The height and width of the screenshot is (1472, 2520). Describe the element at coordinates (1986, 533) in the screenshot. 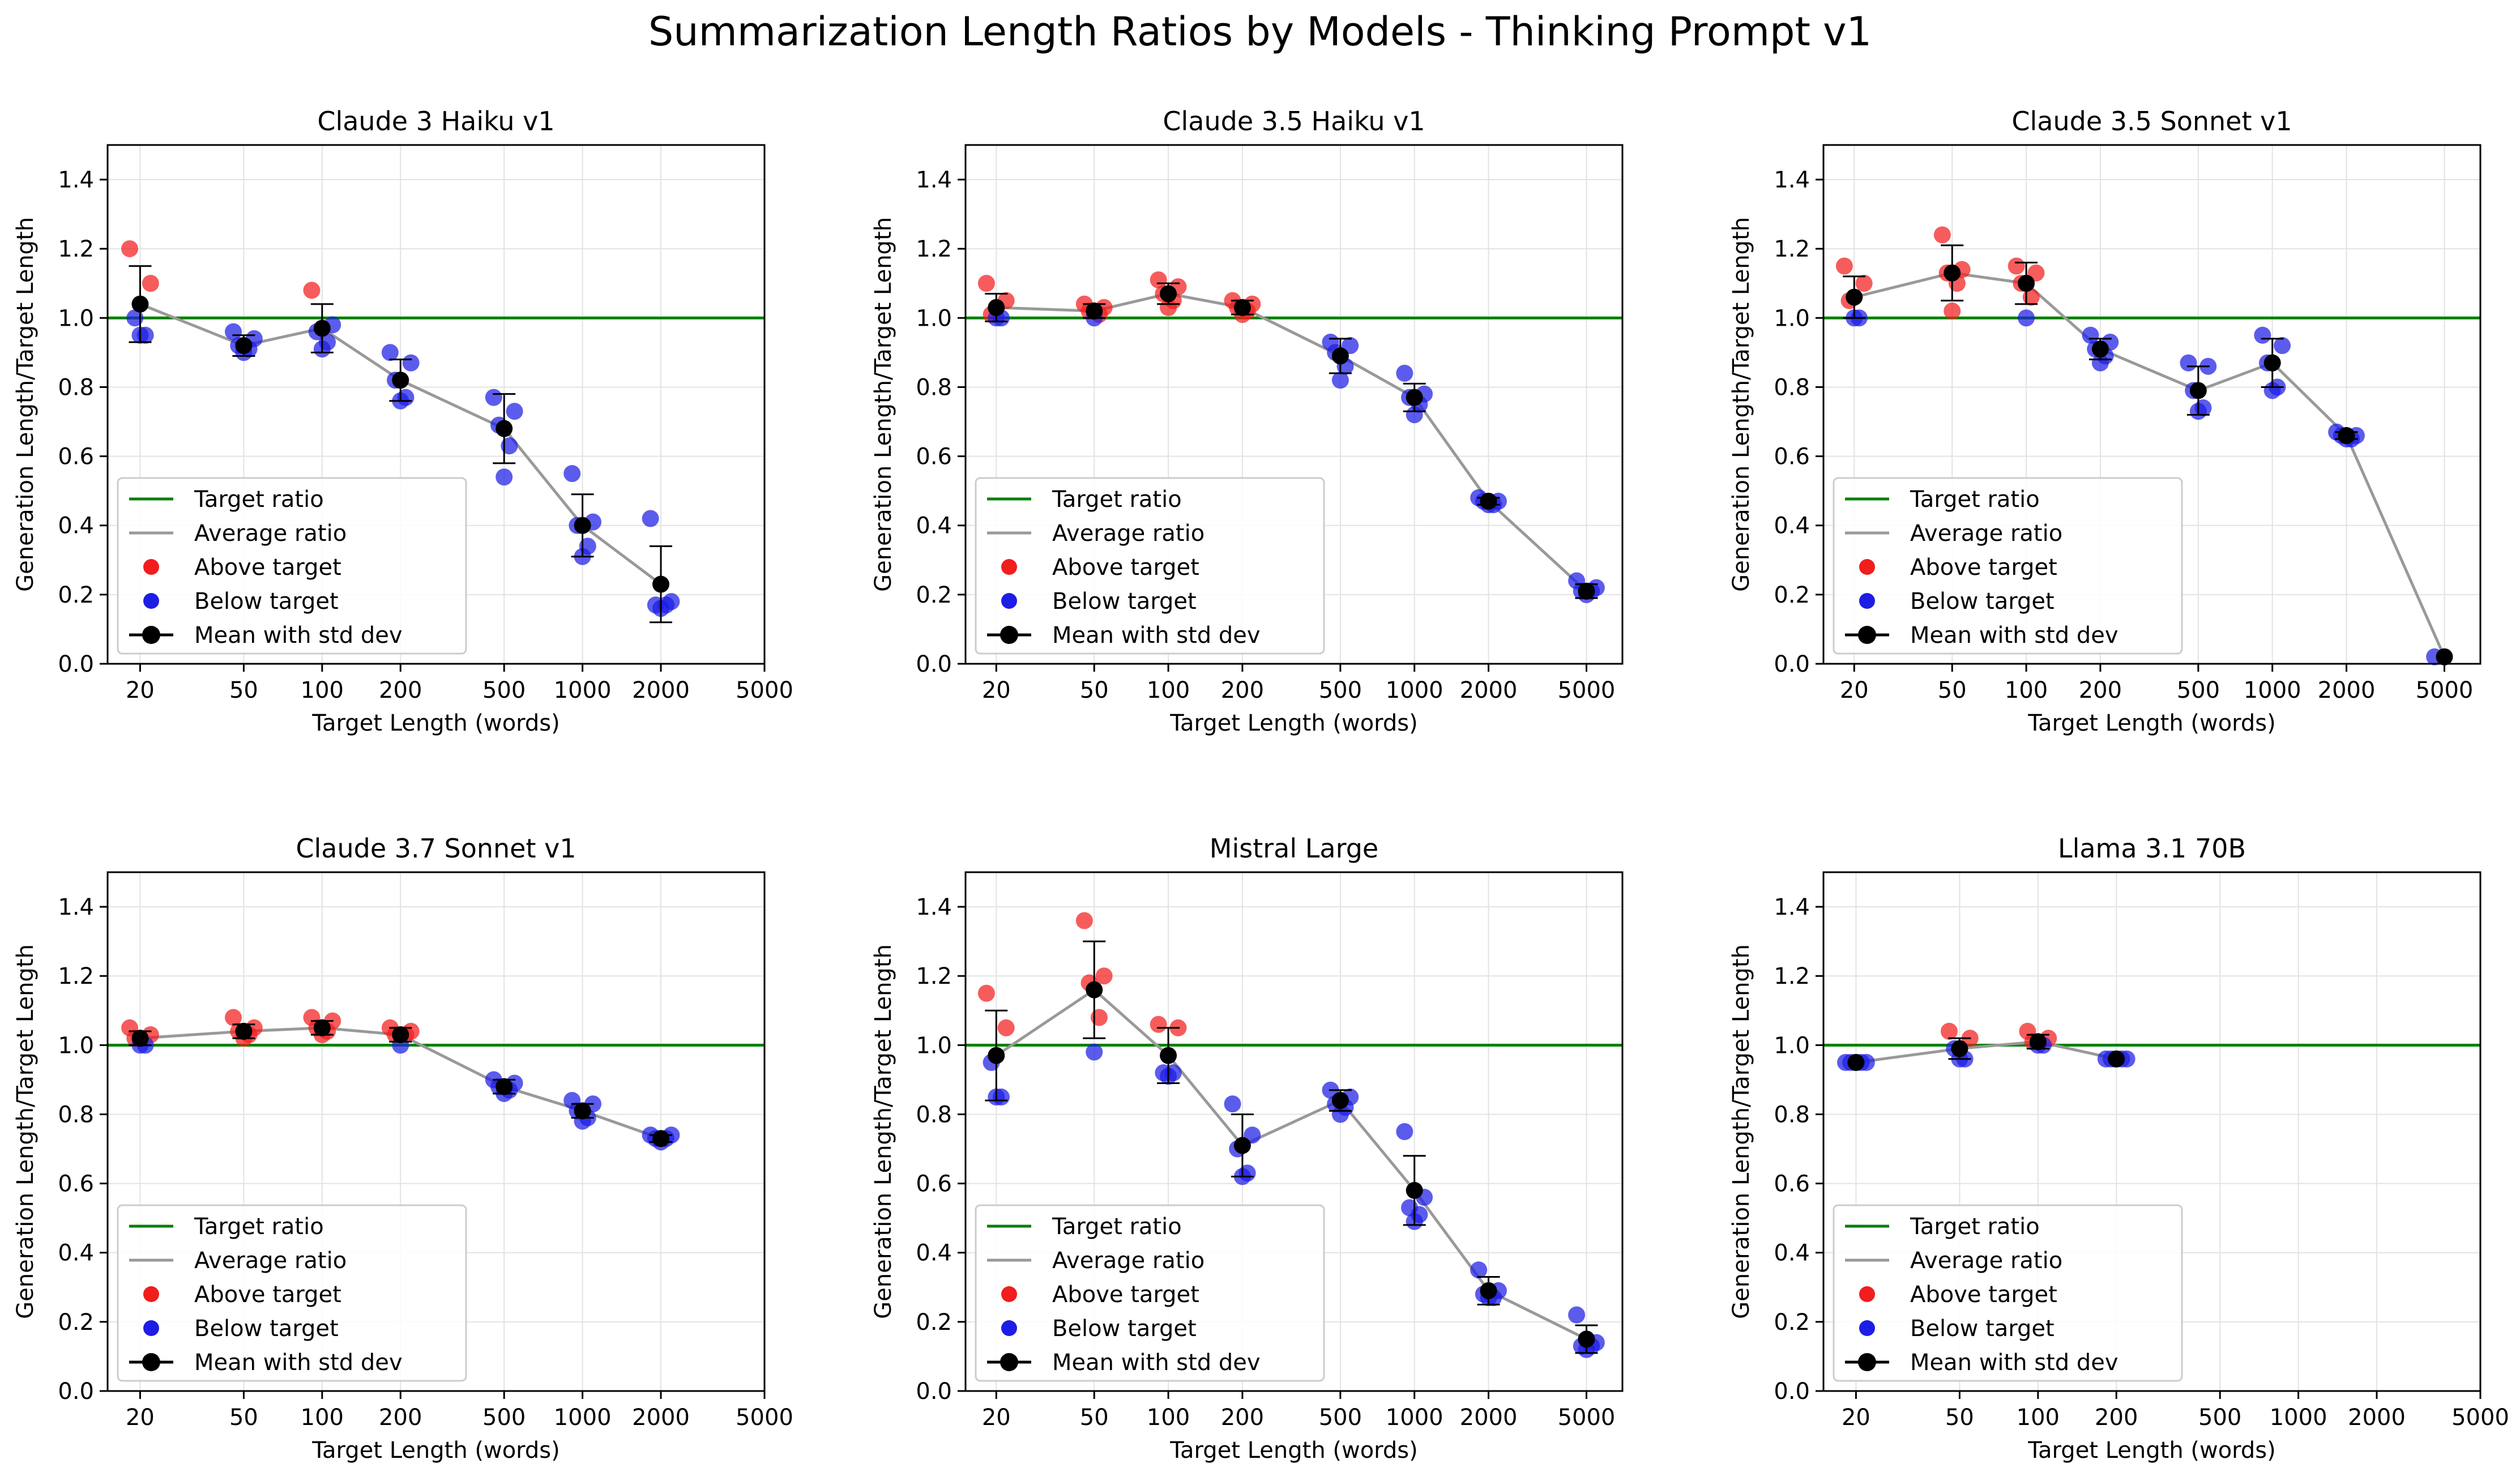

I see `legend-label: Average ratio` at that location.